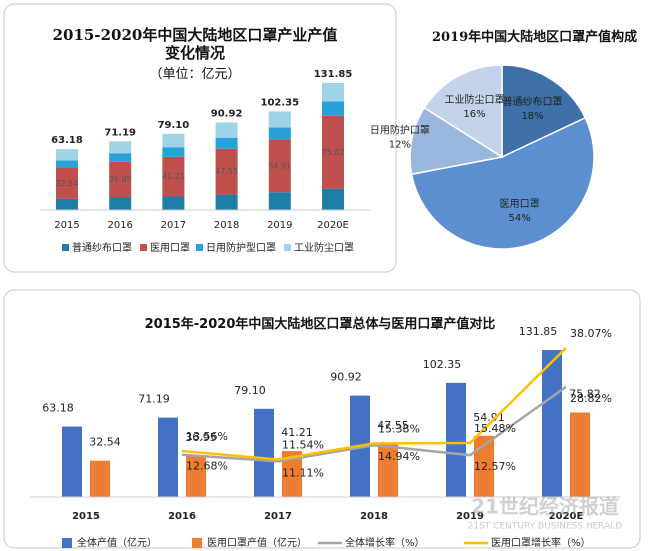  I want to click on legend-label: 工业防尘口罩, so click(324, 247).